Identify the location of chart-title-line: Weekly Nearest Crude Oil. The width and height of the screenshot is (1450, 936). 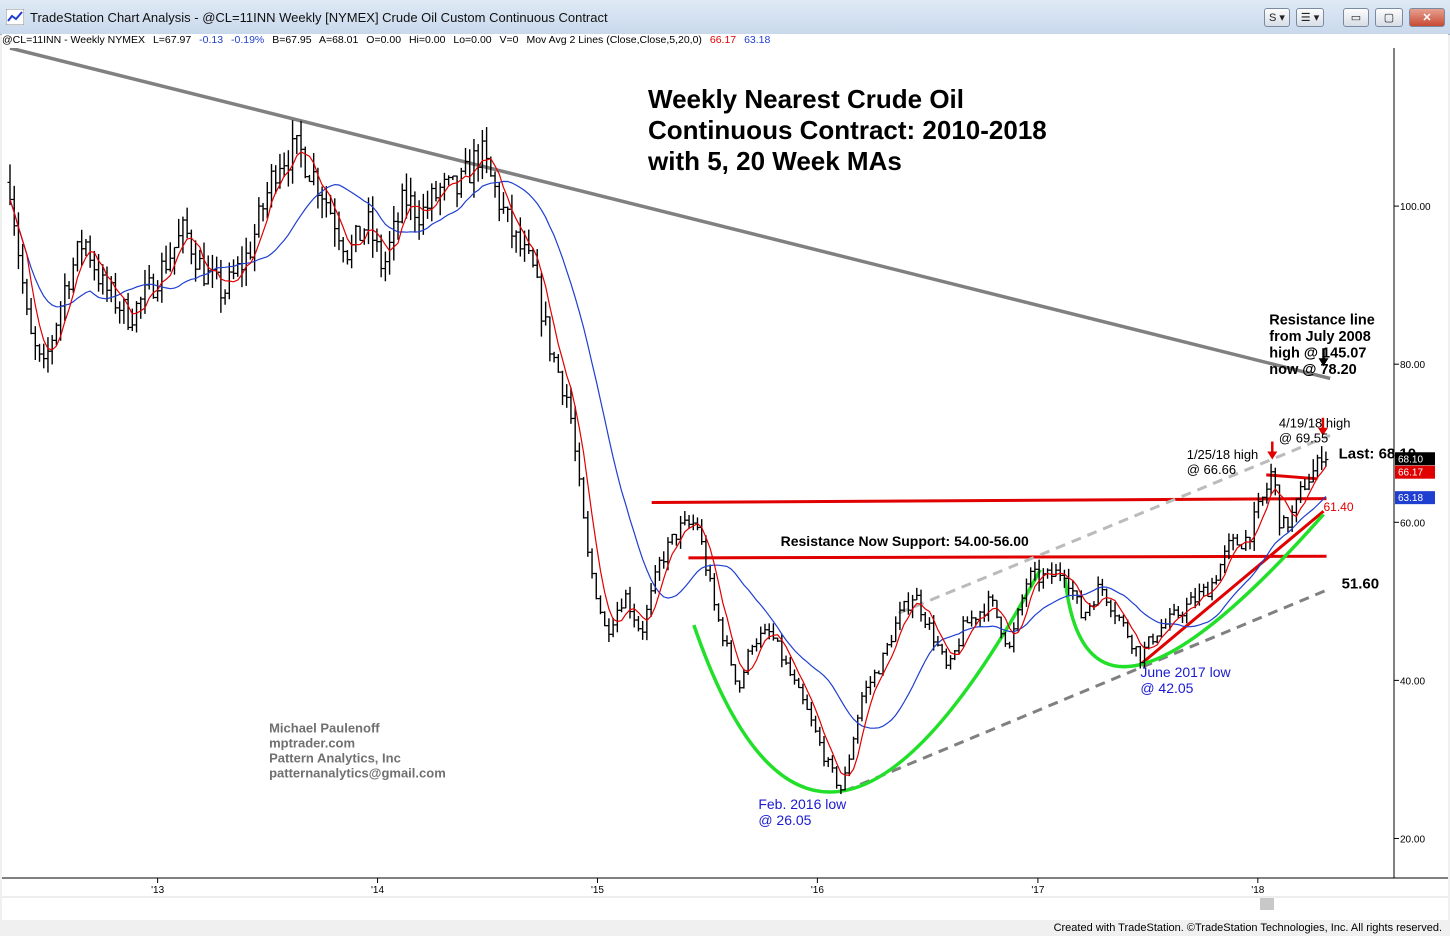
(806, 99).